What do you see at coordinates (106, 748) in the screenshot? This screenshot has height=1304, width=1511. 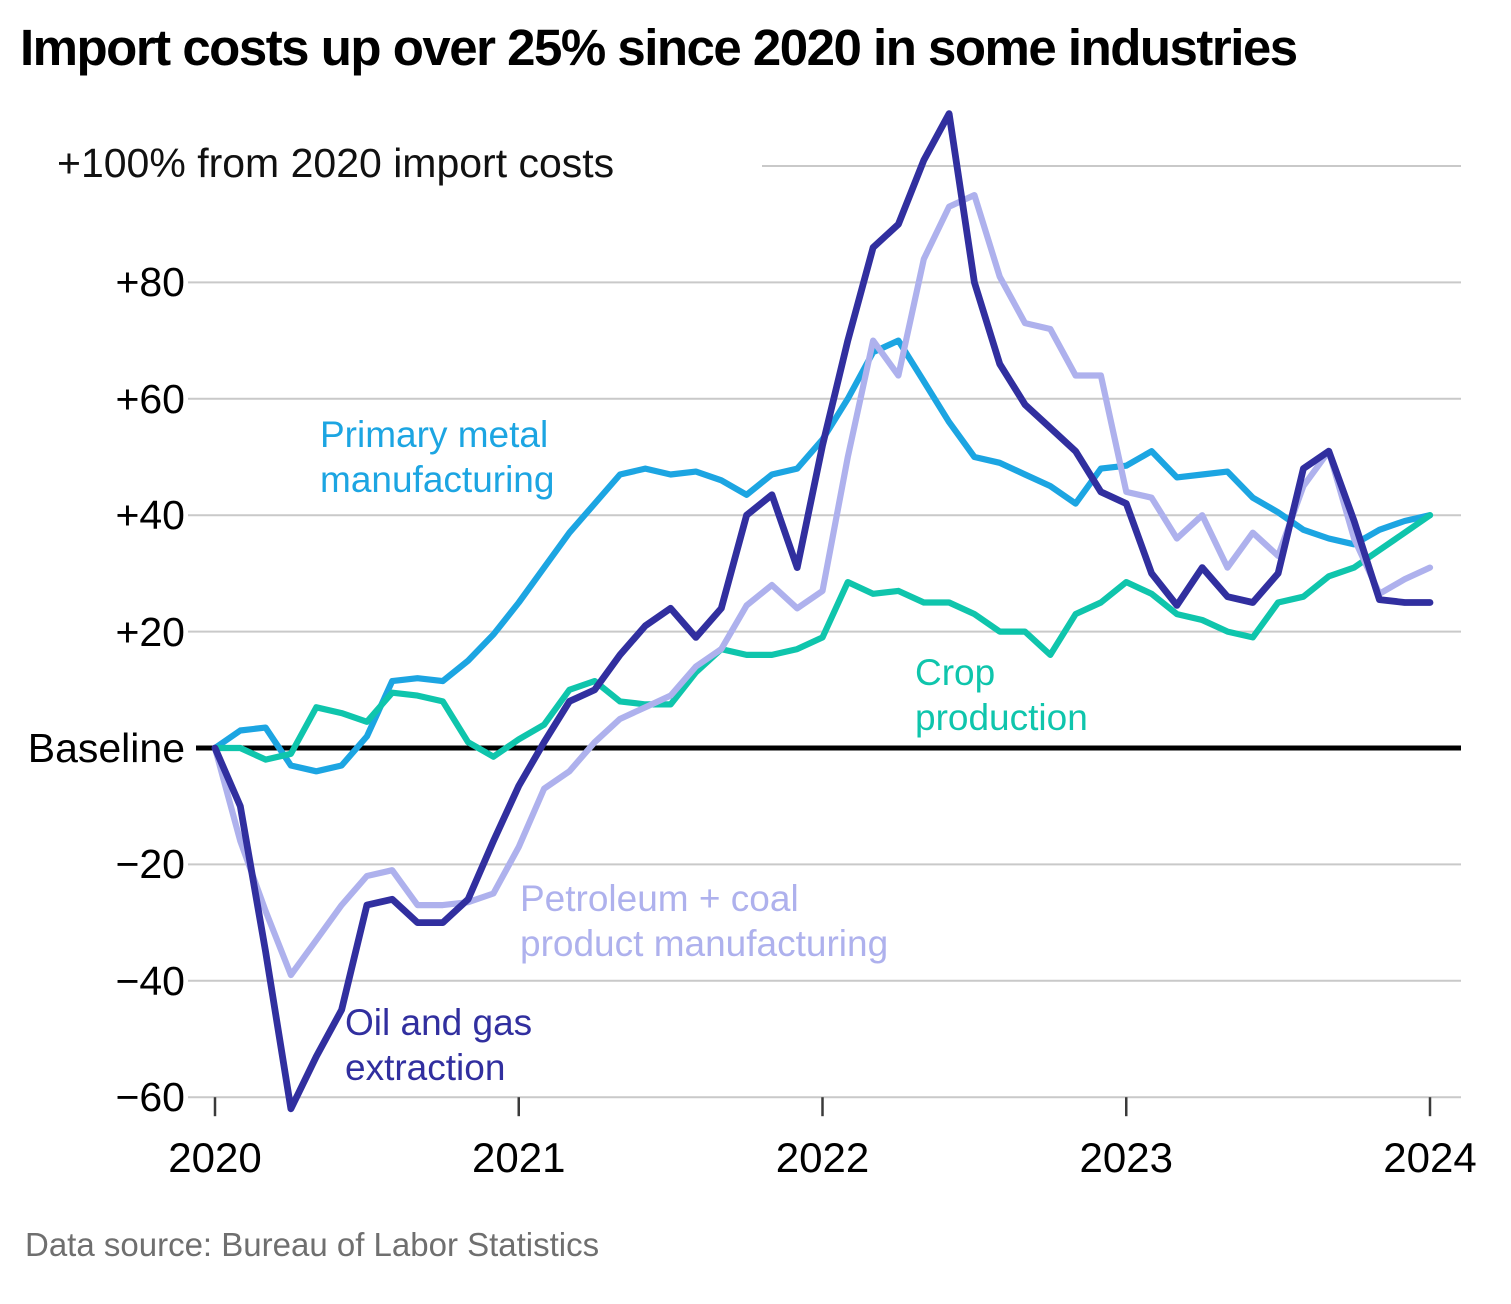 I see `y-tick-label-0: Baseline` at bounding box center [106, 748].